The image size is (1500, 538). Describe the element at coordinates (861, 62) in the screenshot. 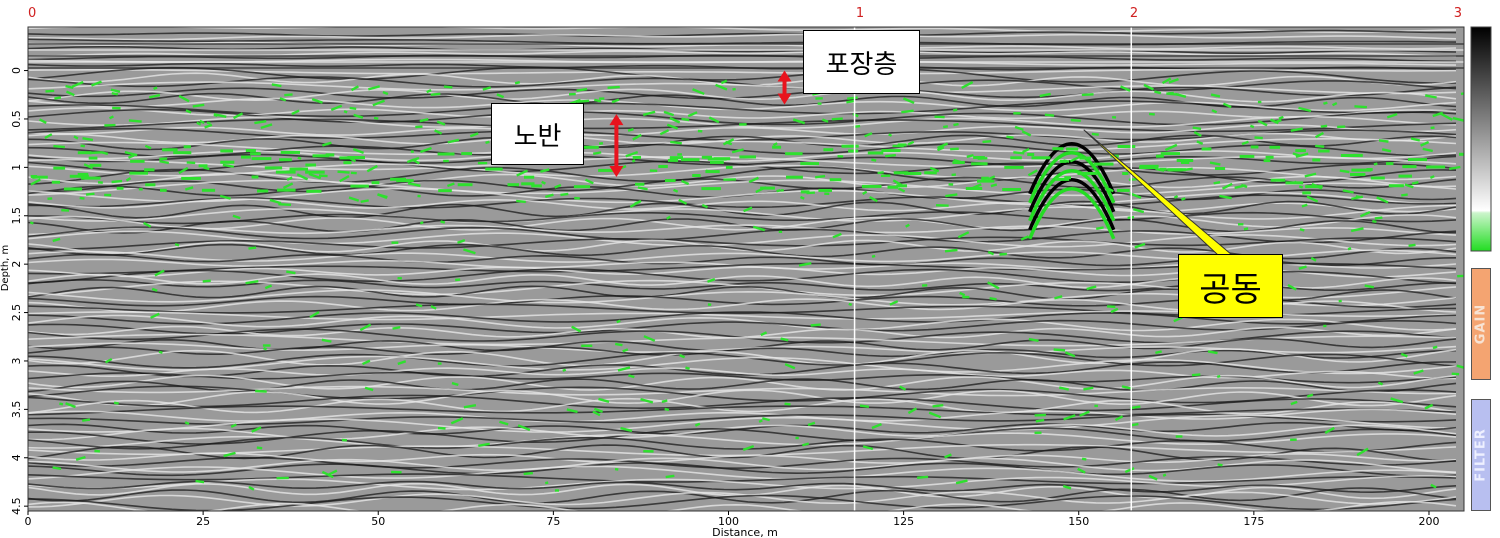

I see `pavement-layer-label: 포장층` at that location.